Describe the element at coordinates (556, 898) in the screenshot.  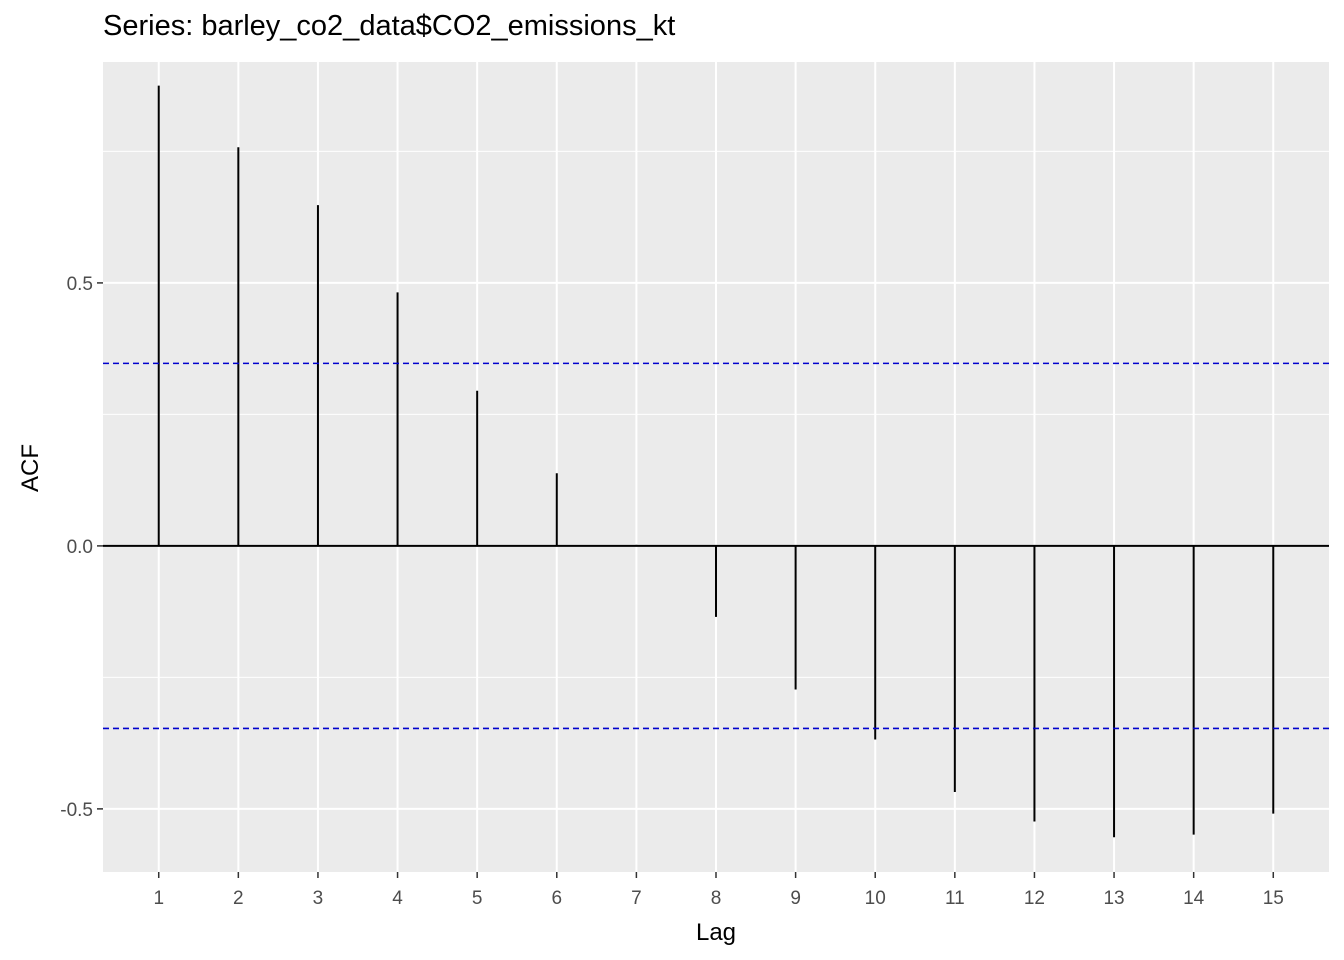
I see `x-tick-label: 6` at that location.